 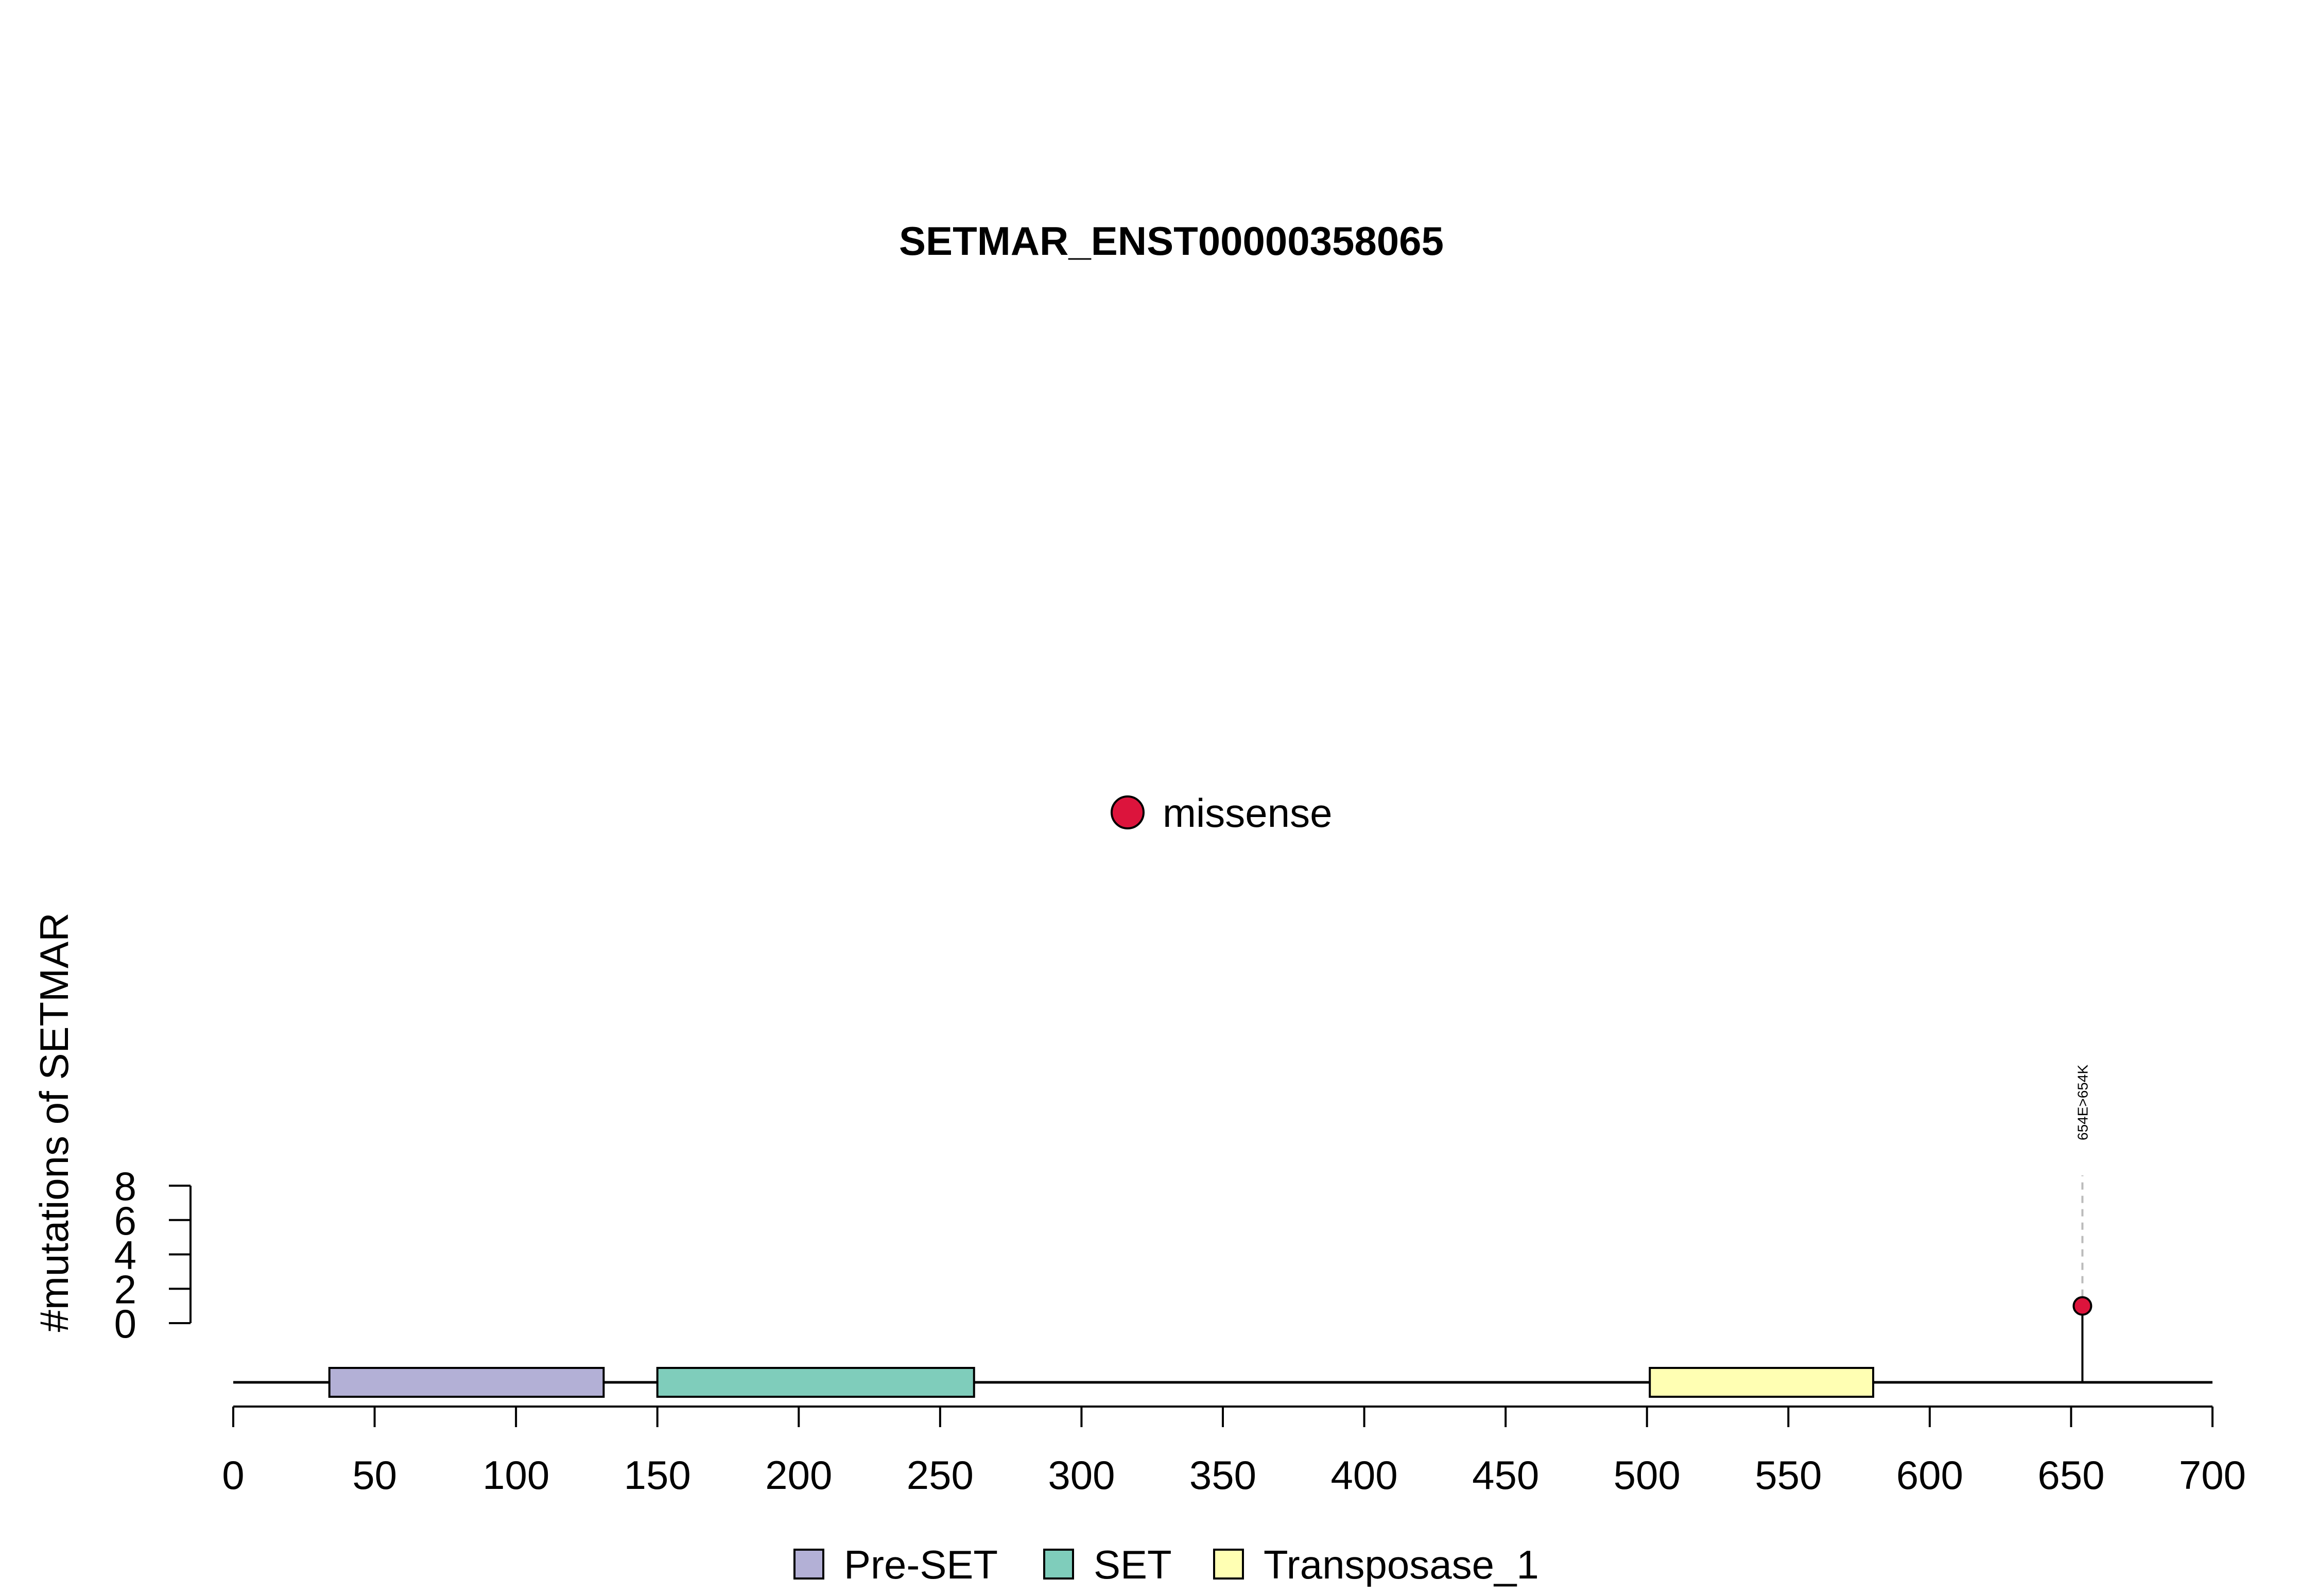 What do you see at coordinates (798, 1475) in the screenshot?
I see `x-tick-label: 200` at bounding box center [798, 1475].